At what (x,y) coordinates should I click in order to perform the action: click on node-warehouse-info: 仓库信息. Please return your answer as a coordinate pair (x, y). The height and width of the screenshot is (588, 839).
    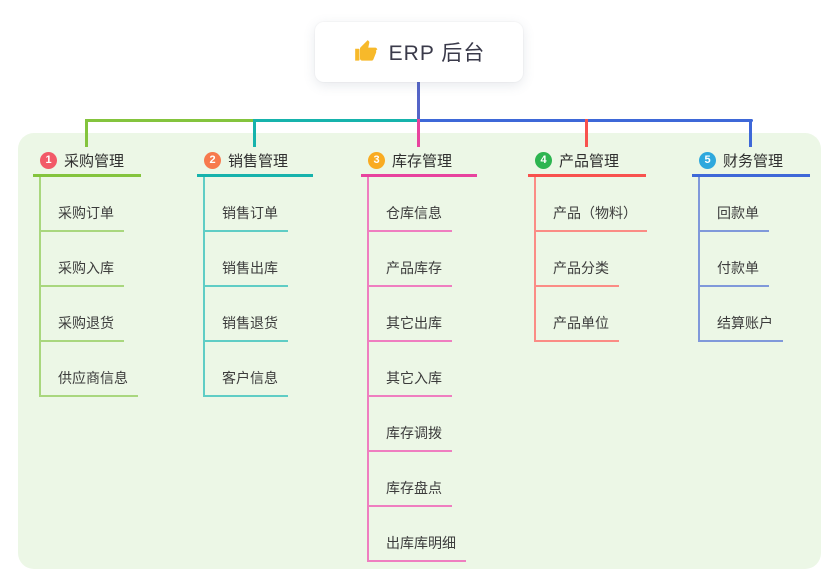
    Looking at the image, I should click on (422, 204).